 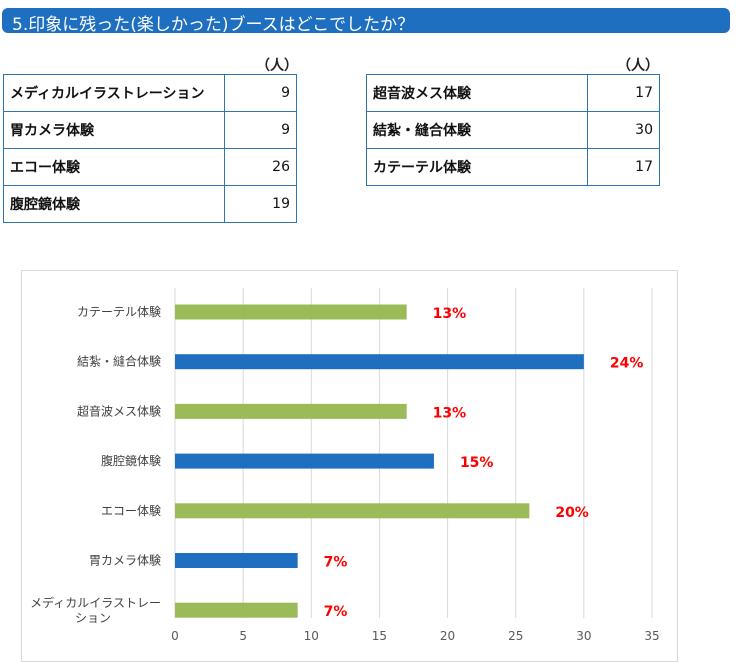 What do you see at coordinates (277, 66) in the screenshot?
I see `left-table-unit: （人）` at bounding box center [277, 66].